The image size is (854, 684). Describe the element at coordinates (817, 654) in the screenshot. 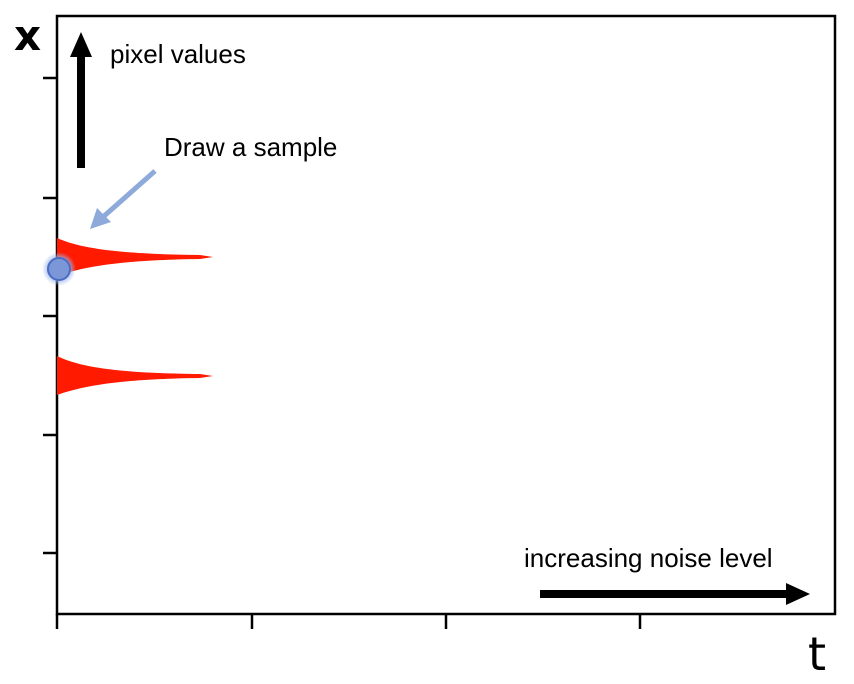

I see `x-axis-label: t` at that location.